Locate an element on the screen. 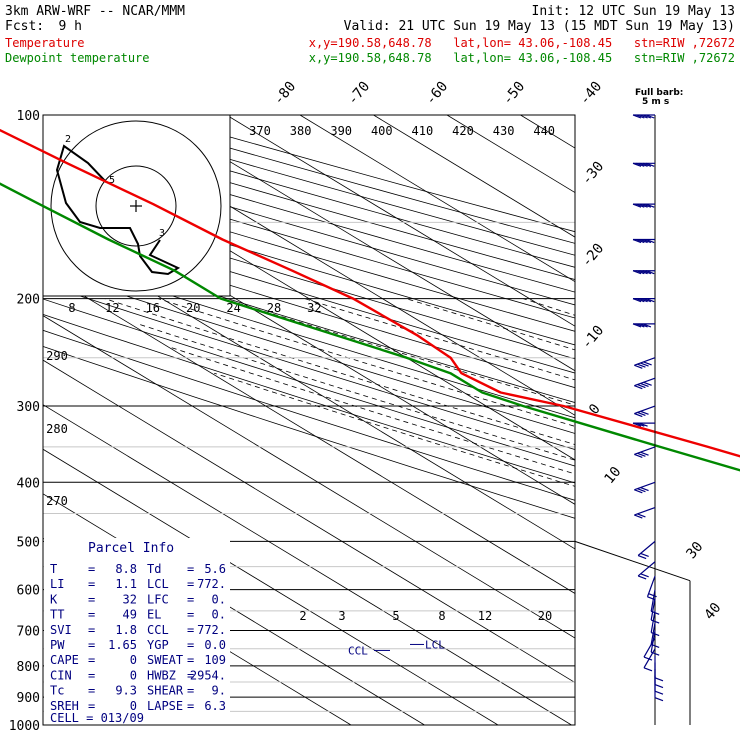 This screenshot has width=740, height=740. isotherm-label: 30 is located at coordinates (694, 550).